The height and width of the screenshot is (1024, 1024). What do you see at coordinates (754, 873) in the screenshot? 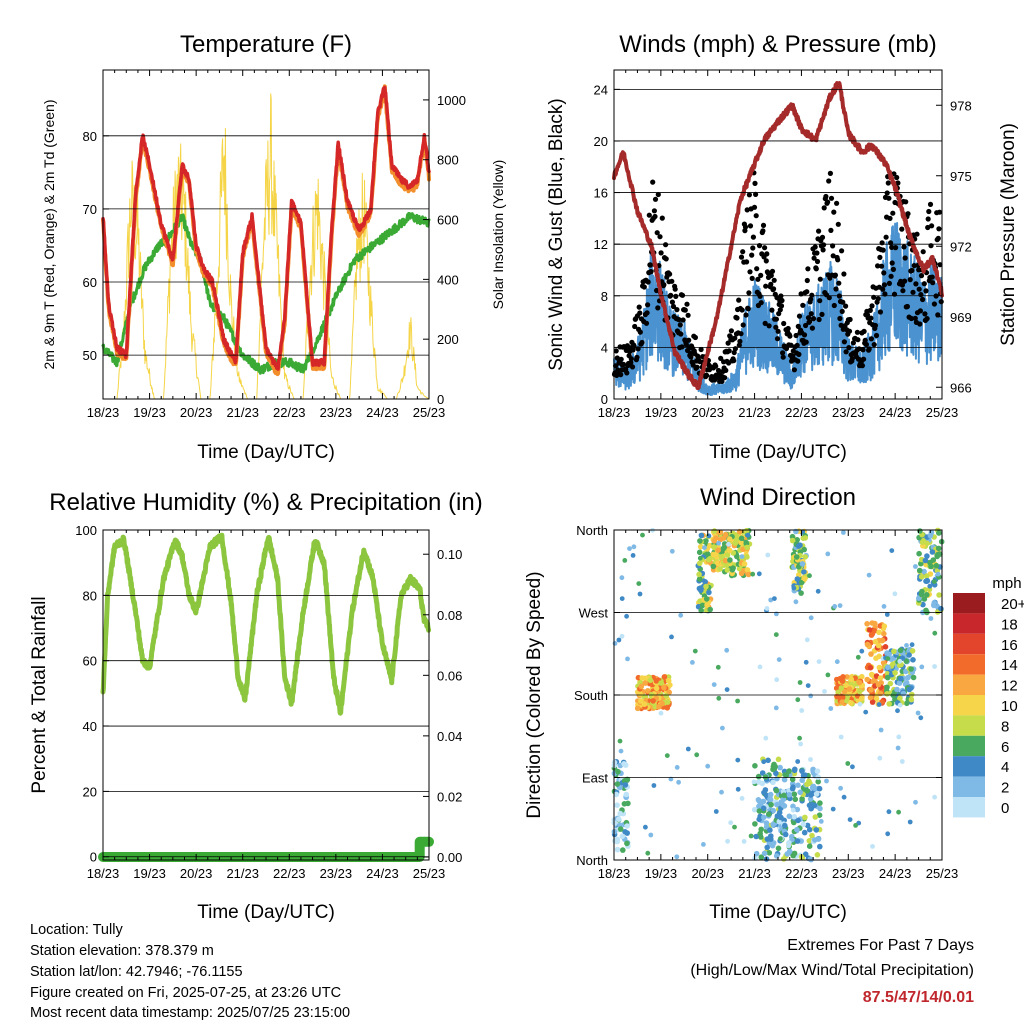
I see `x-tick-label: 21/23` at bounding box center [754, 873].